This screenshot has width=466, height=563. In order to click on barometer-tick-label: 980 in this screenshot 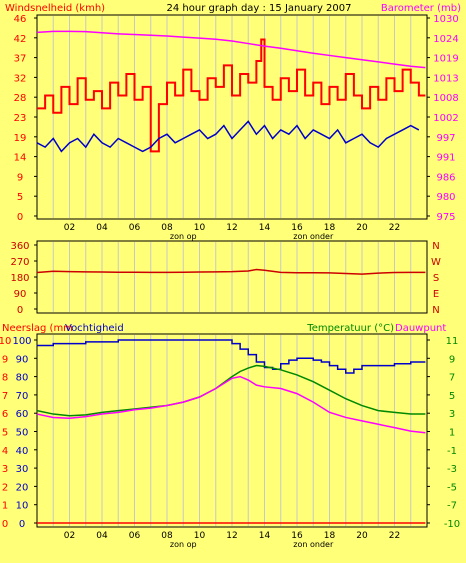, I will do `click(445, 197)`.